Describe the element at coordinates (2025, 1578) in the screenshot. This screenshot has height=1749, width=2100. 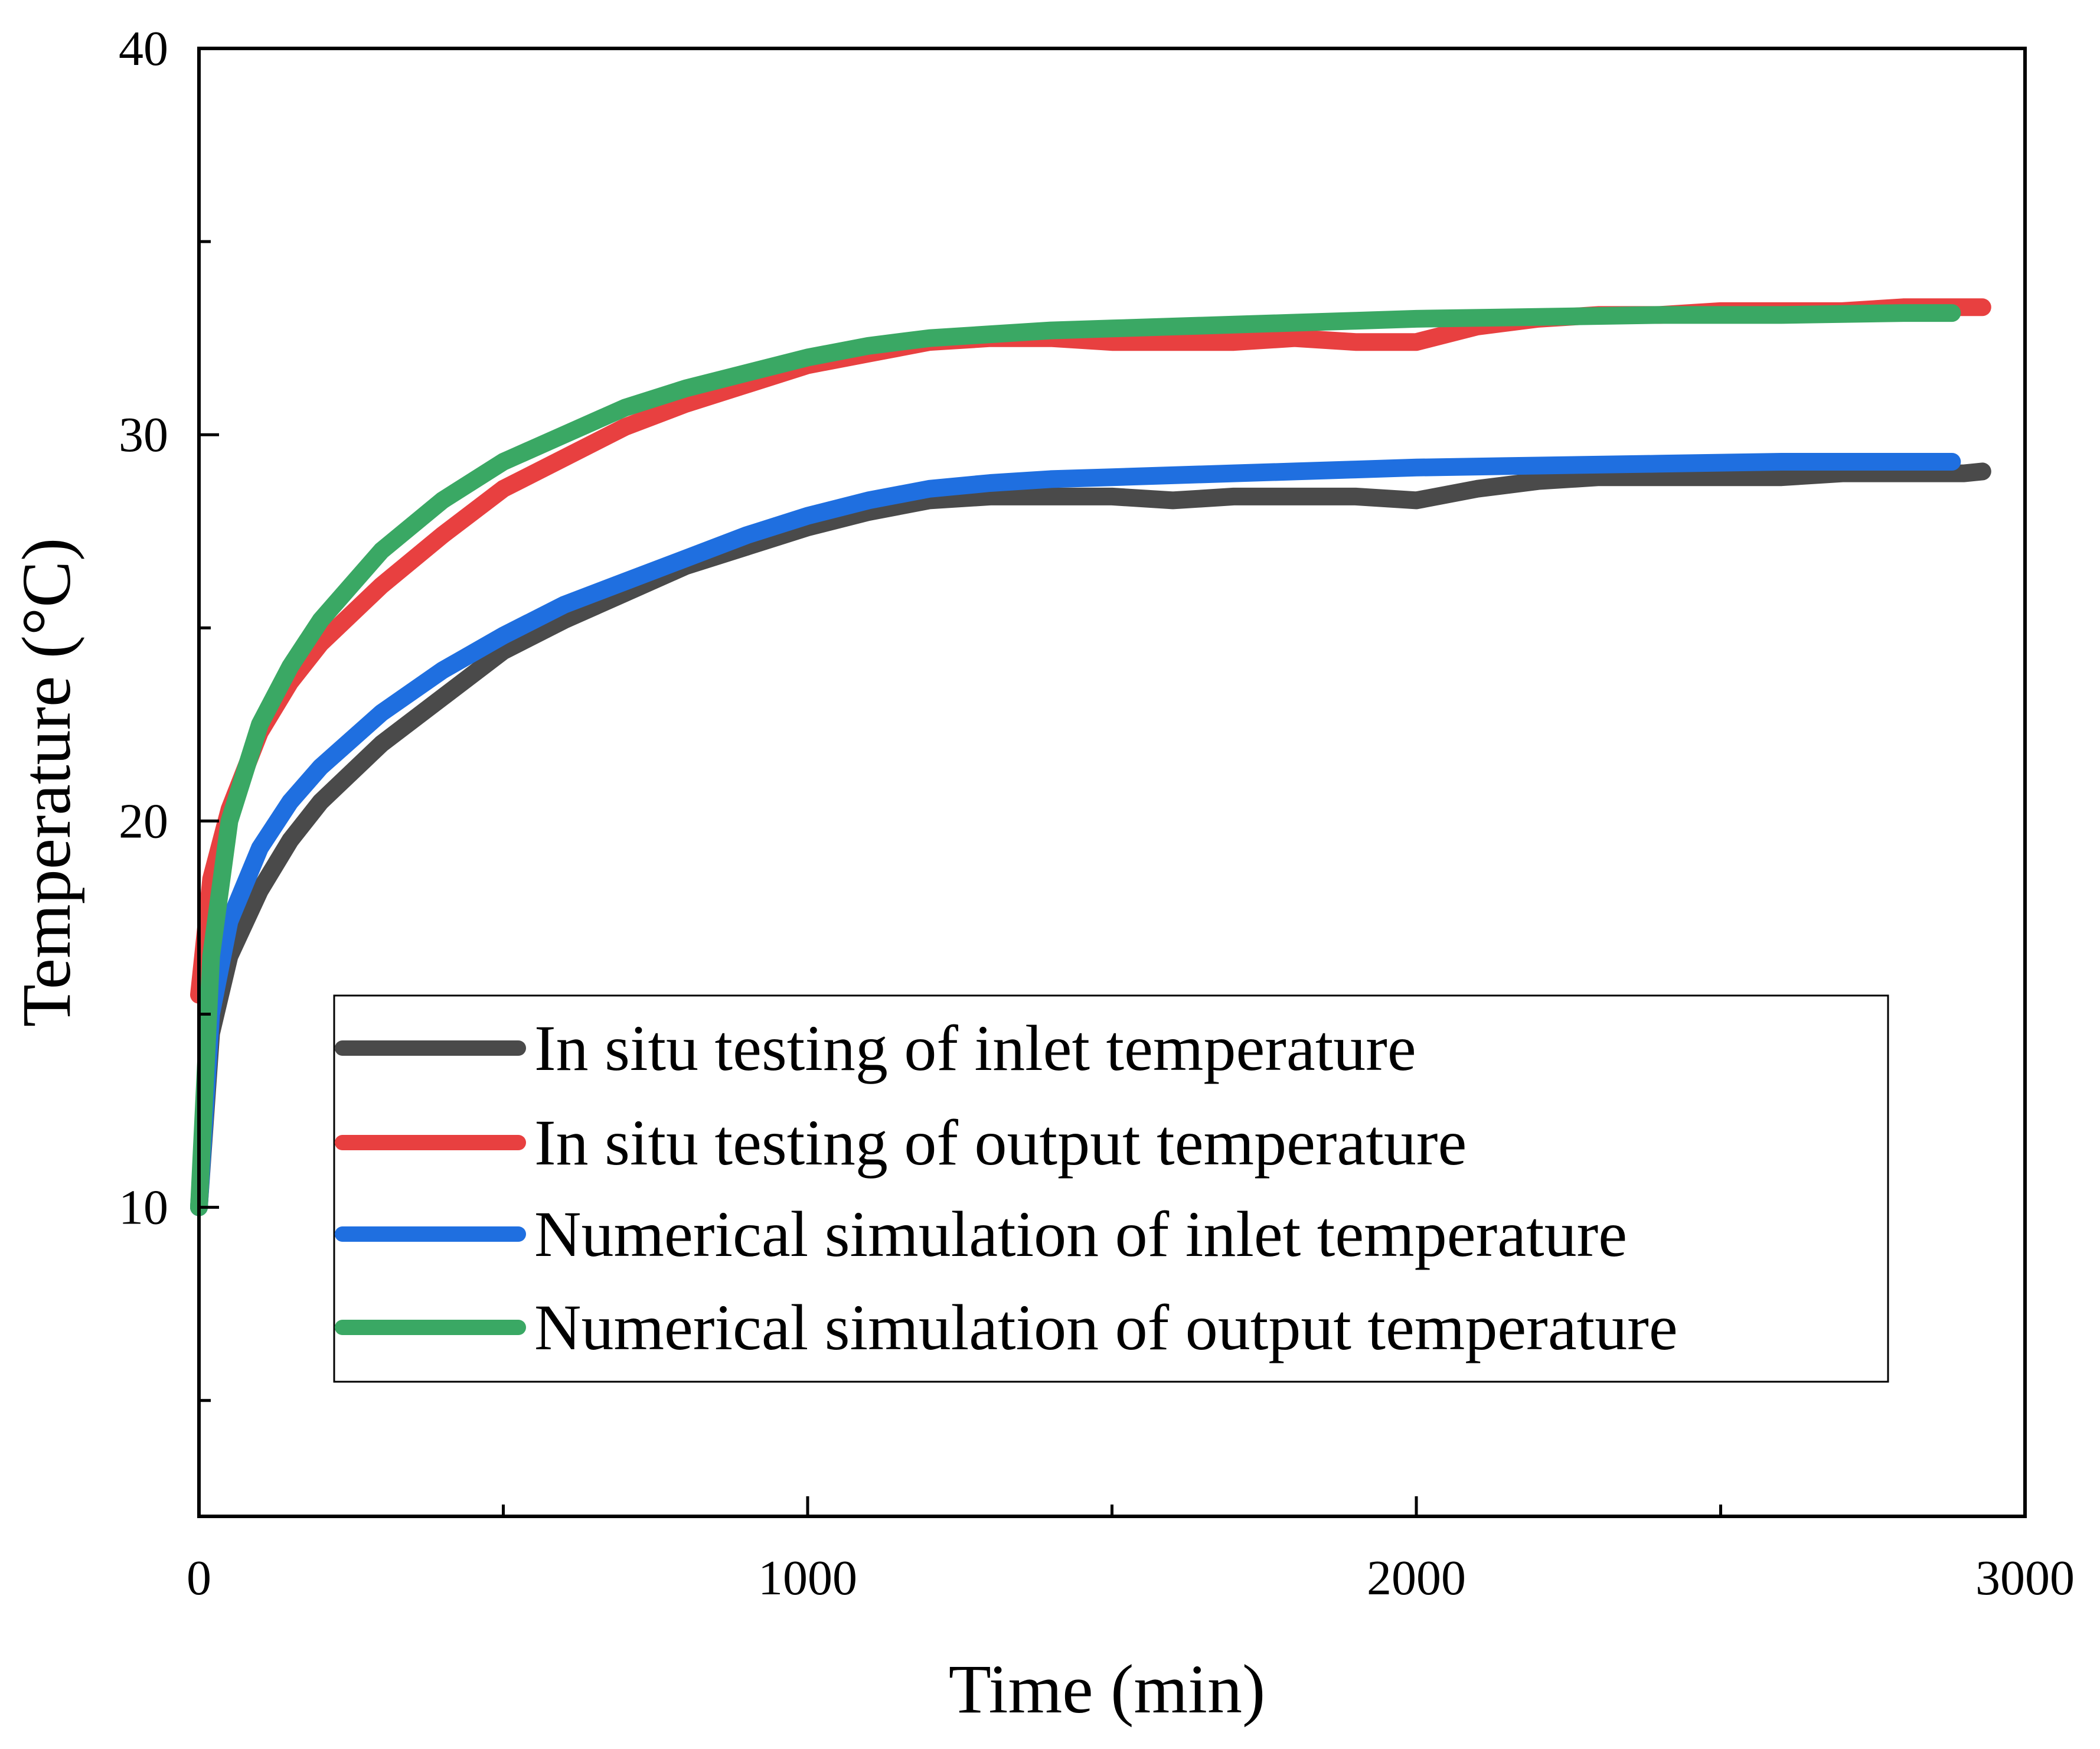
I see `x-tick-label: 3000` at that location.